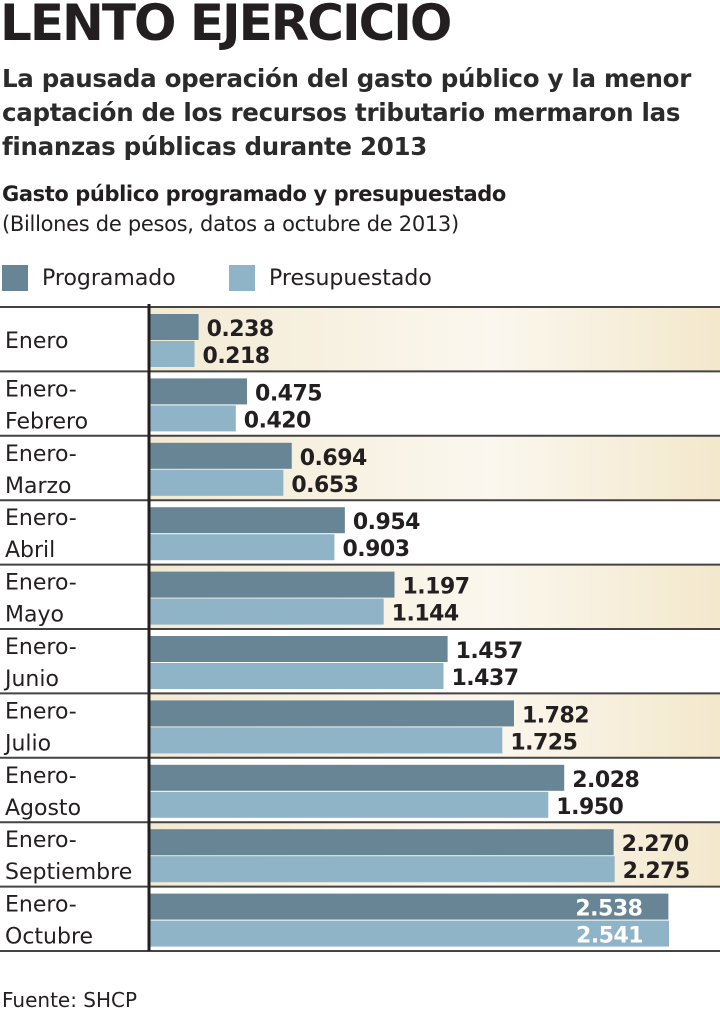  What do you see at coordinates (589, 807) in the screenshot?
I see `data-label: 1.950` at bounding box center [589, 807].